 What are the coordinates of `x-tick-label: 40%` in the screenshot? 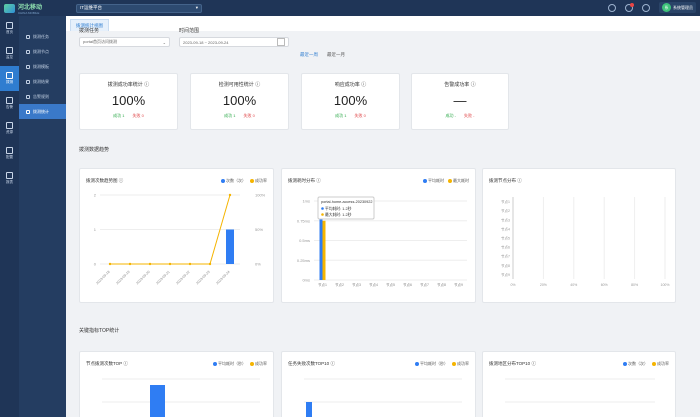 It's located at (573, 285).